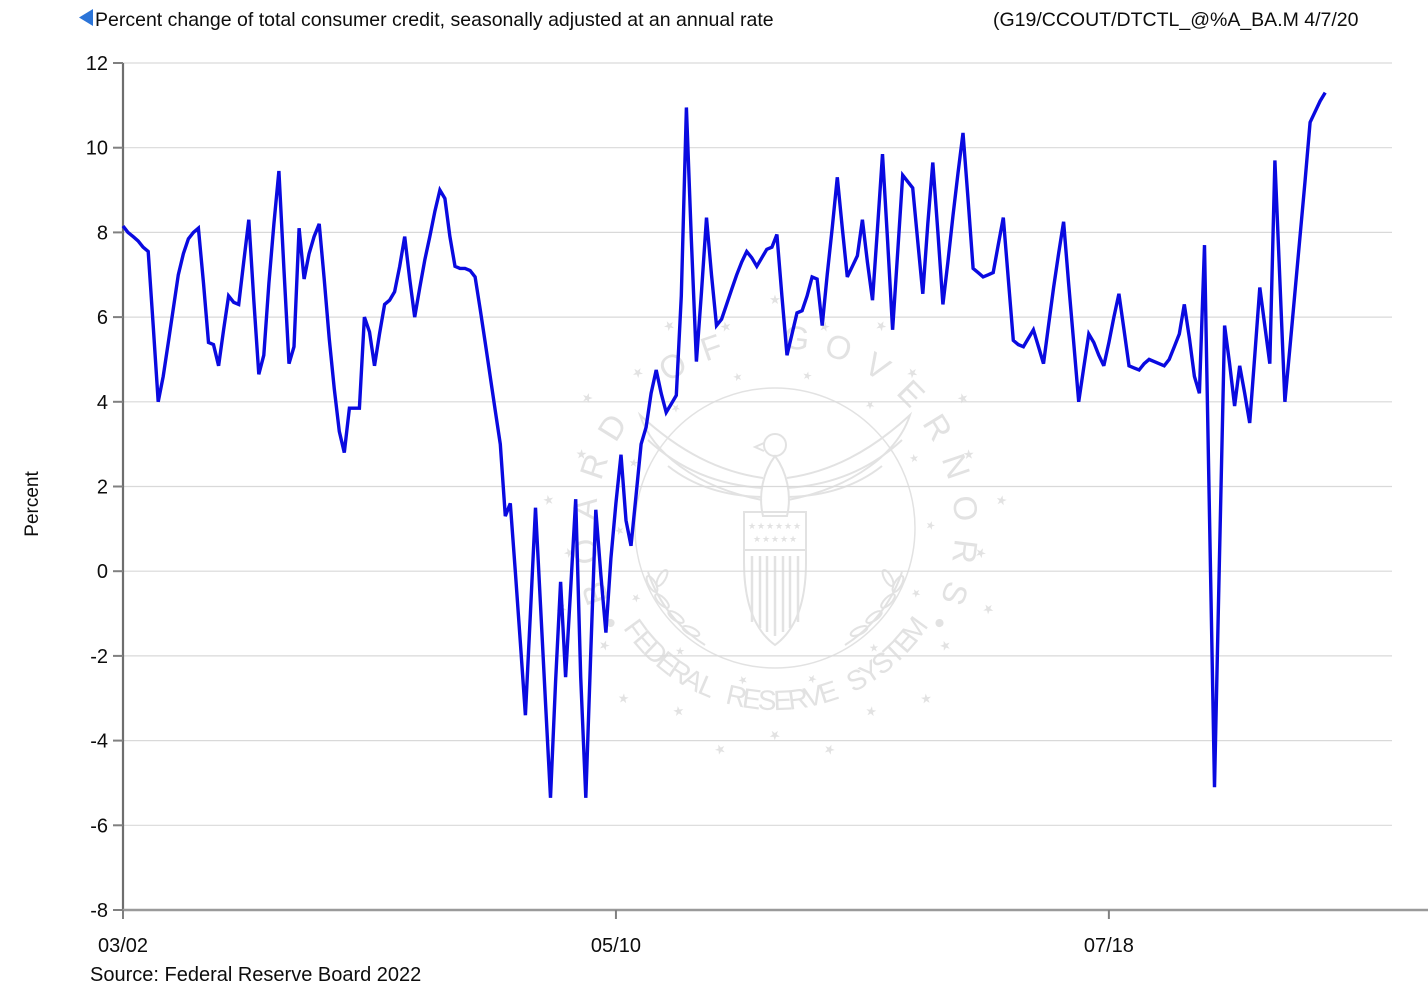 This screenshot has width=1428, height=991. I want to click on branch-left-icon, so click(675, 607).